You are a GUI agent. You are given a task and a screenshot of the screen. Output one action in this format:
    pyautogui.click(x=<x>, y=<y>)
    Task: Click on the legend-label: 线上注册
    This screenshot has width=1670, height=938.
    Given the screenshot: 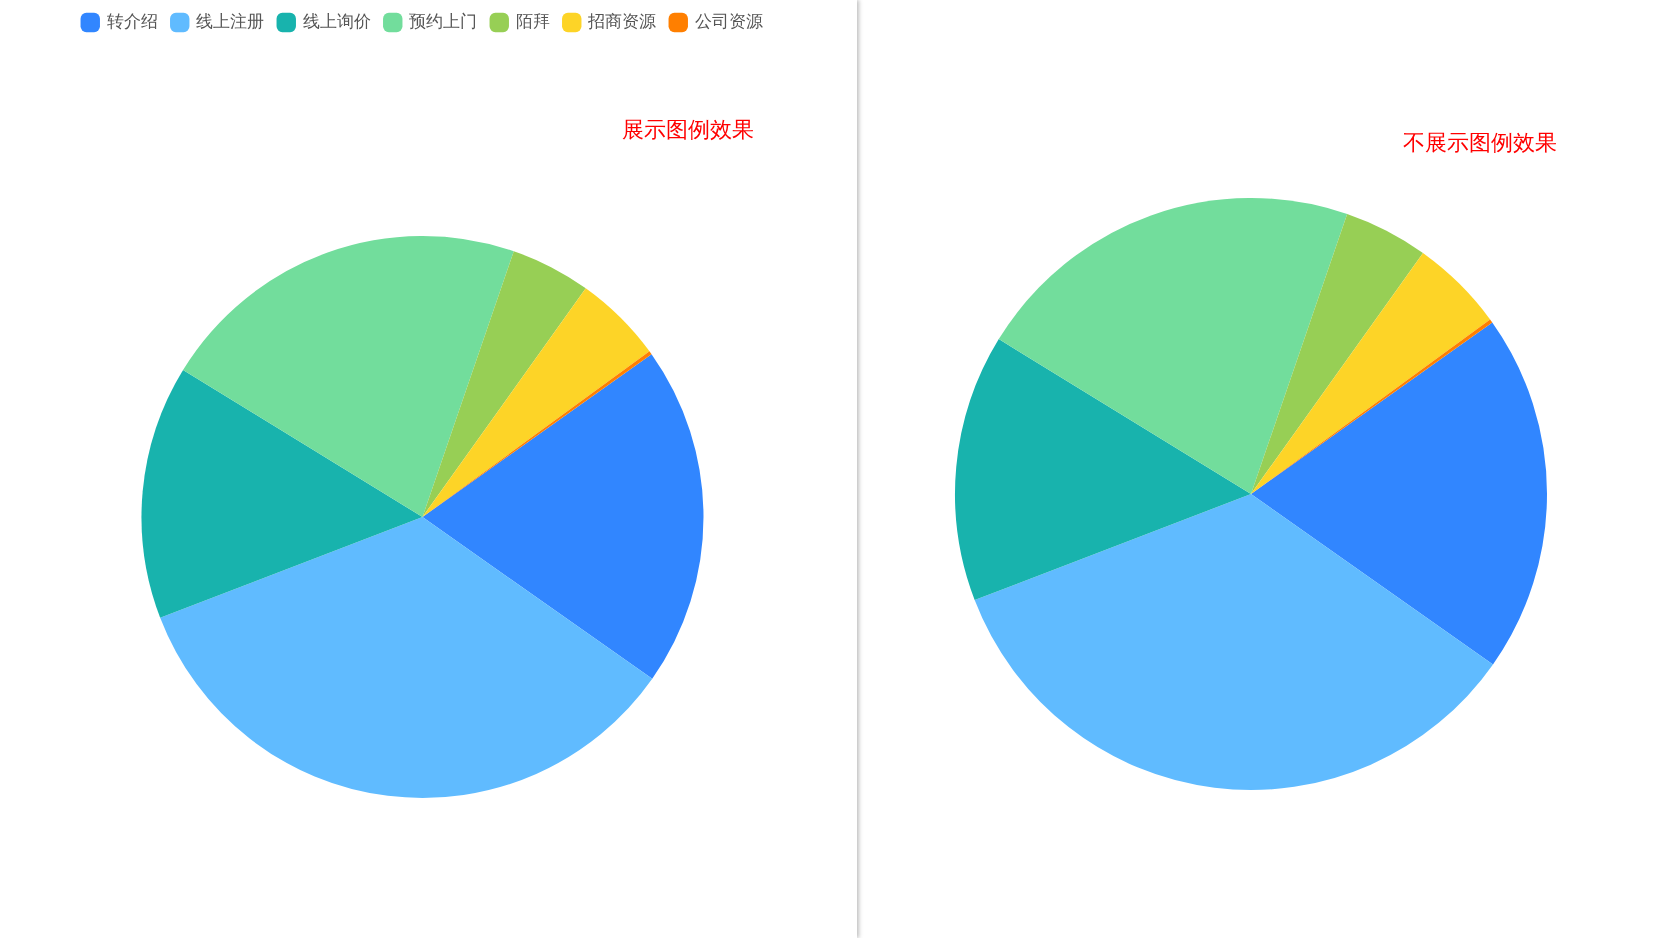 What is the action you would take?
    pyautogui.click(x=230, y=20)
    